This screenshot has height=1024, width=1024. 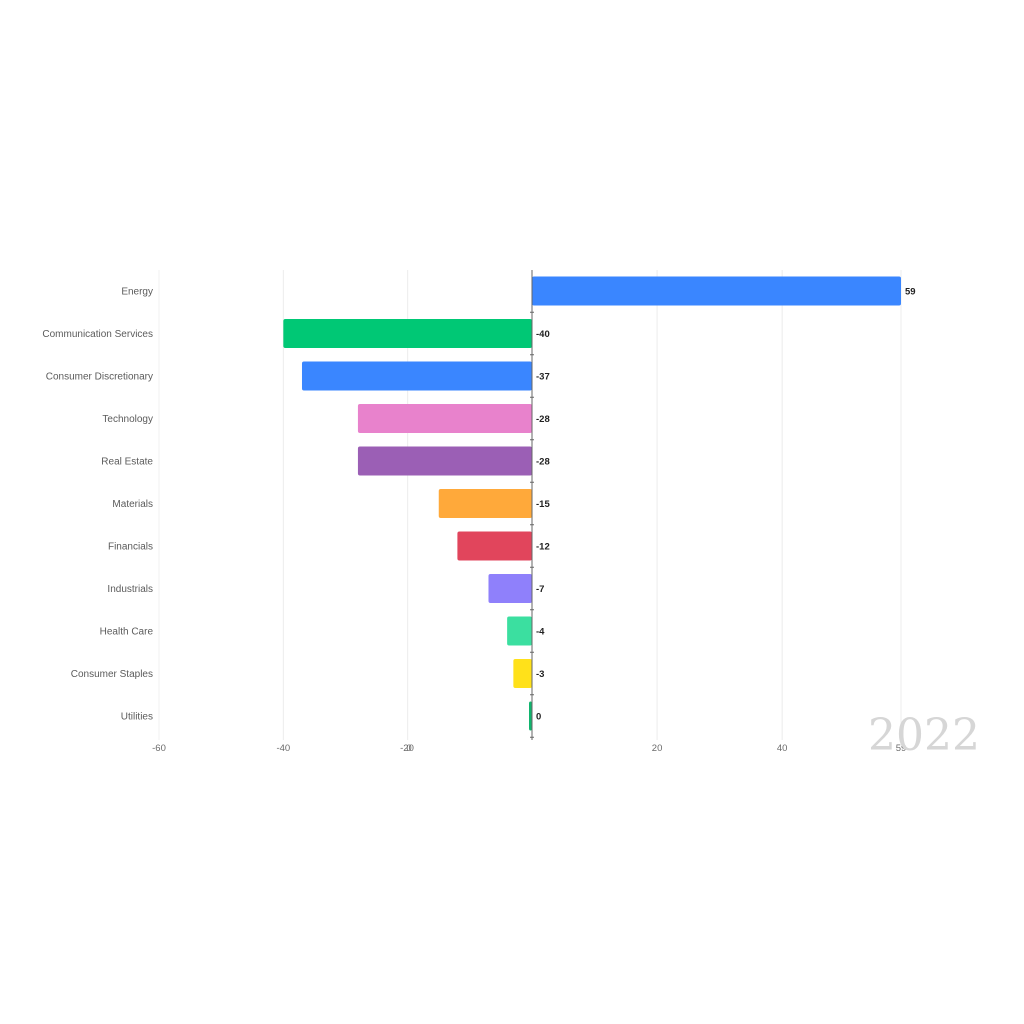 What do you see at coordinates (137, 292) in the screenshot?
I see `category-label: Energy` at bounding box center [137, 292].